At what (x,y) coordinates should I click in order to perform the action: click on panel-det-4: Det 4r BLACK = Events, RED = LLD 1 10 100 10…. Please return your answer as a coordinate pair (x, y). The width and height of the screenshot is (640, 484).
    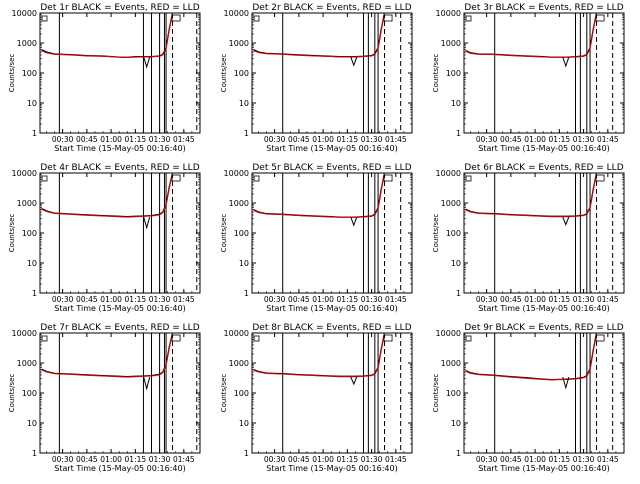
    Looking at the image, I should click on (104, 238).